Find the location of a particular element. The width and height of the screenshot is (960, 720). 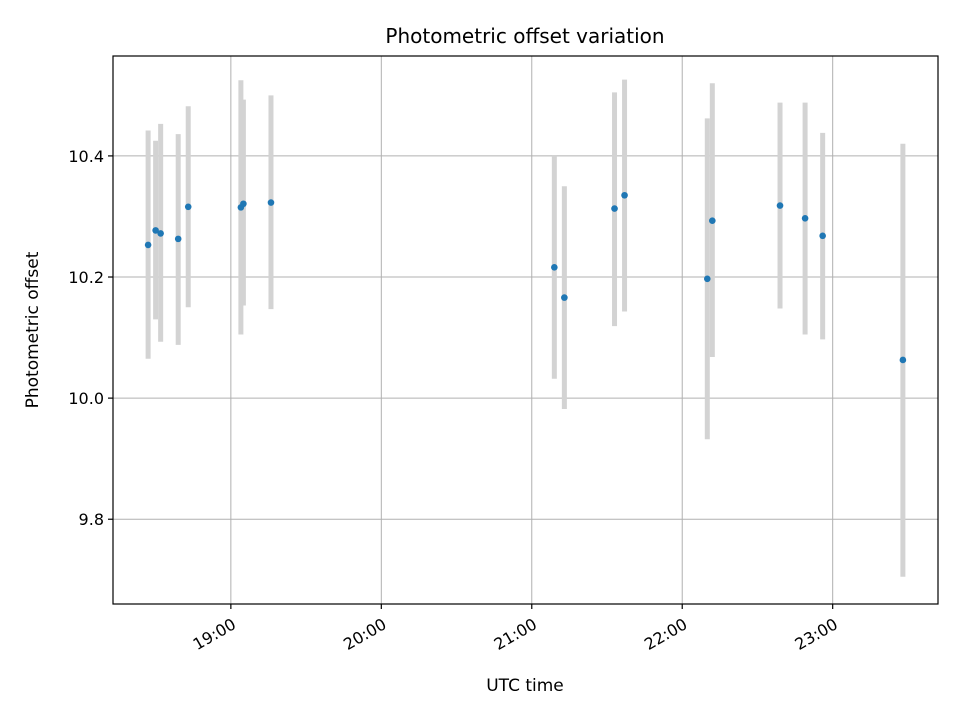

y-axis-label: Photometric offset is located at coordinates (33, 329).